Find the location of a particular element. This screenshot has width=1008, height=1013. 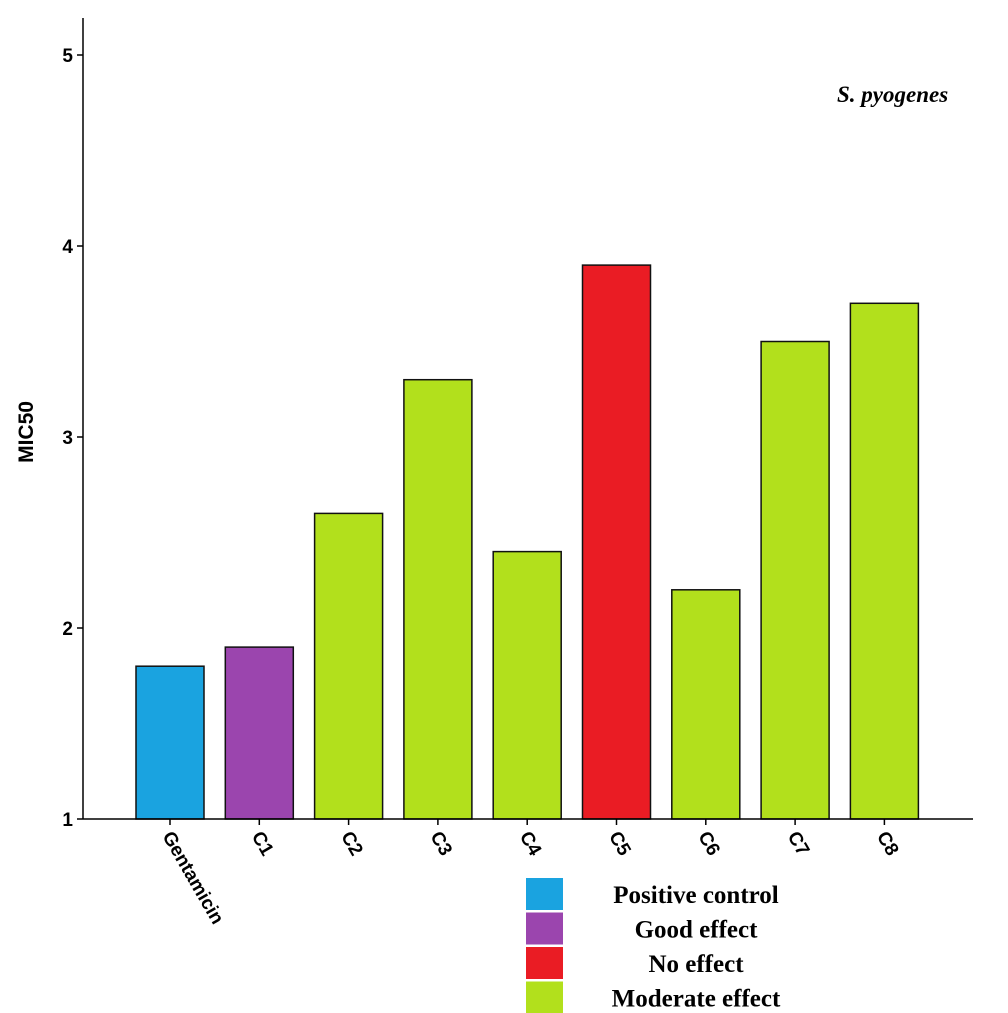

y-tick-label: 3 is located at coordinates (67, 438).